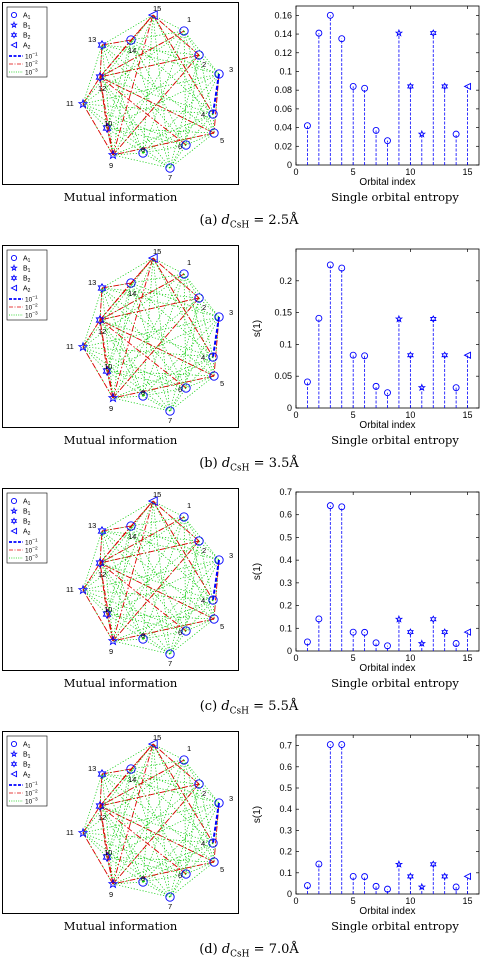 The height and width of the screenshot is (974, 498). Describe the element at coordinates (285, 537) in the screenshot. I see `y-tick-label: 0.5` at that location.